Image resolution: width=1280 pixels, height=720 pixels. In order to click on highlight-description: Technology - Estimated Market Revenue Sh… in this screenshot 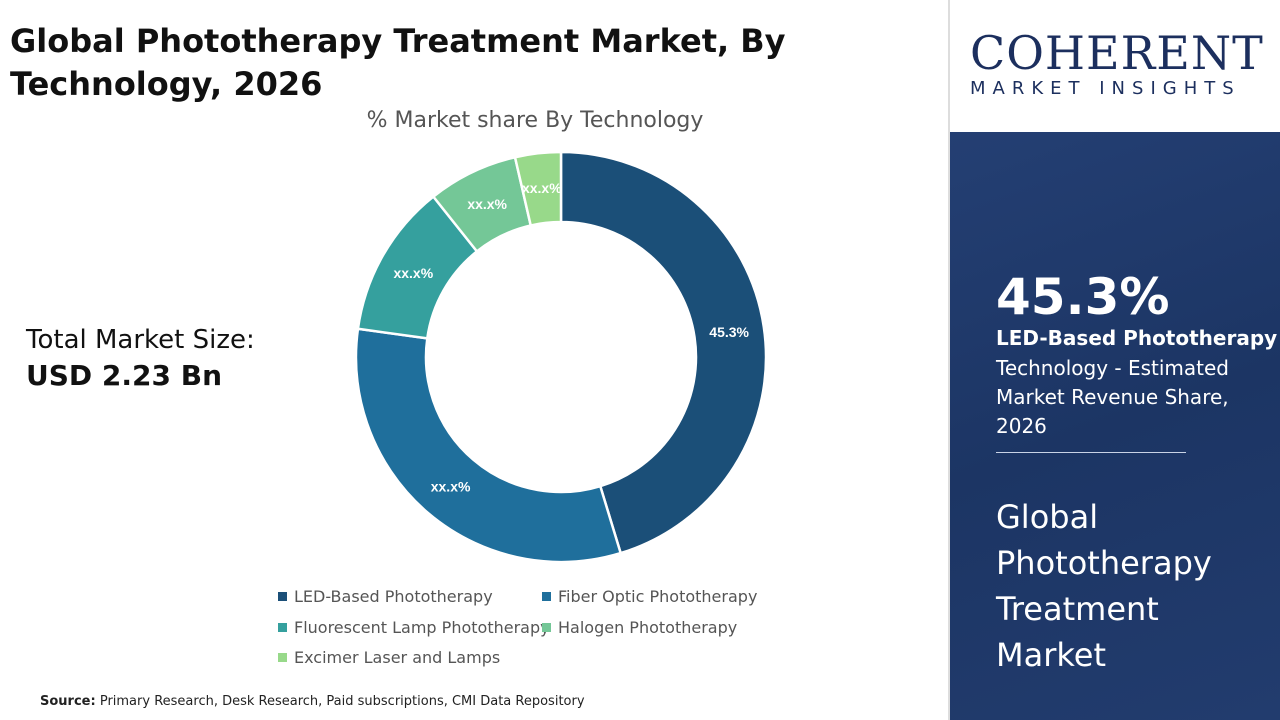, I will do `click(1112, 397)`.